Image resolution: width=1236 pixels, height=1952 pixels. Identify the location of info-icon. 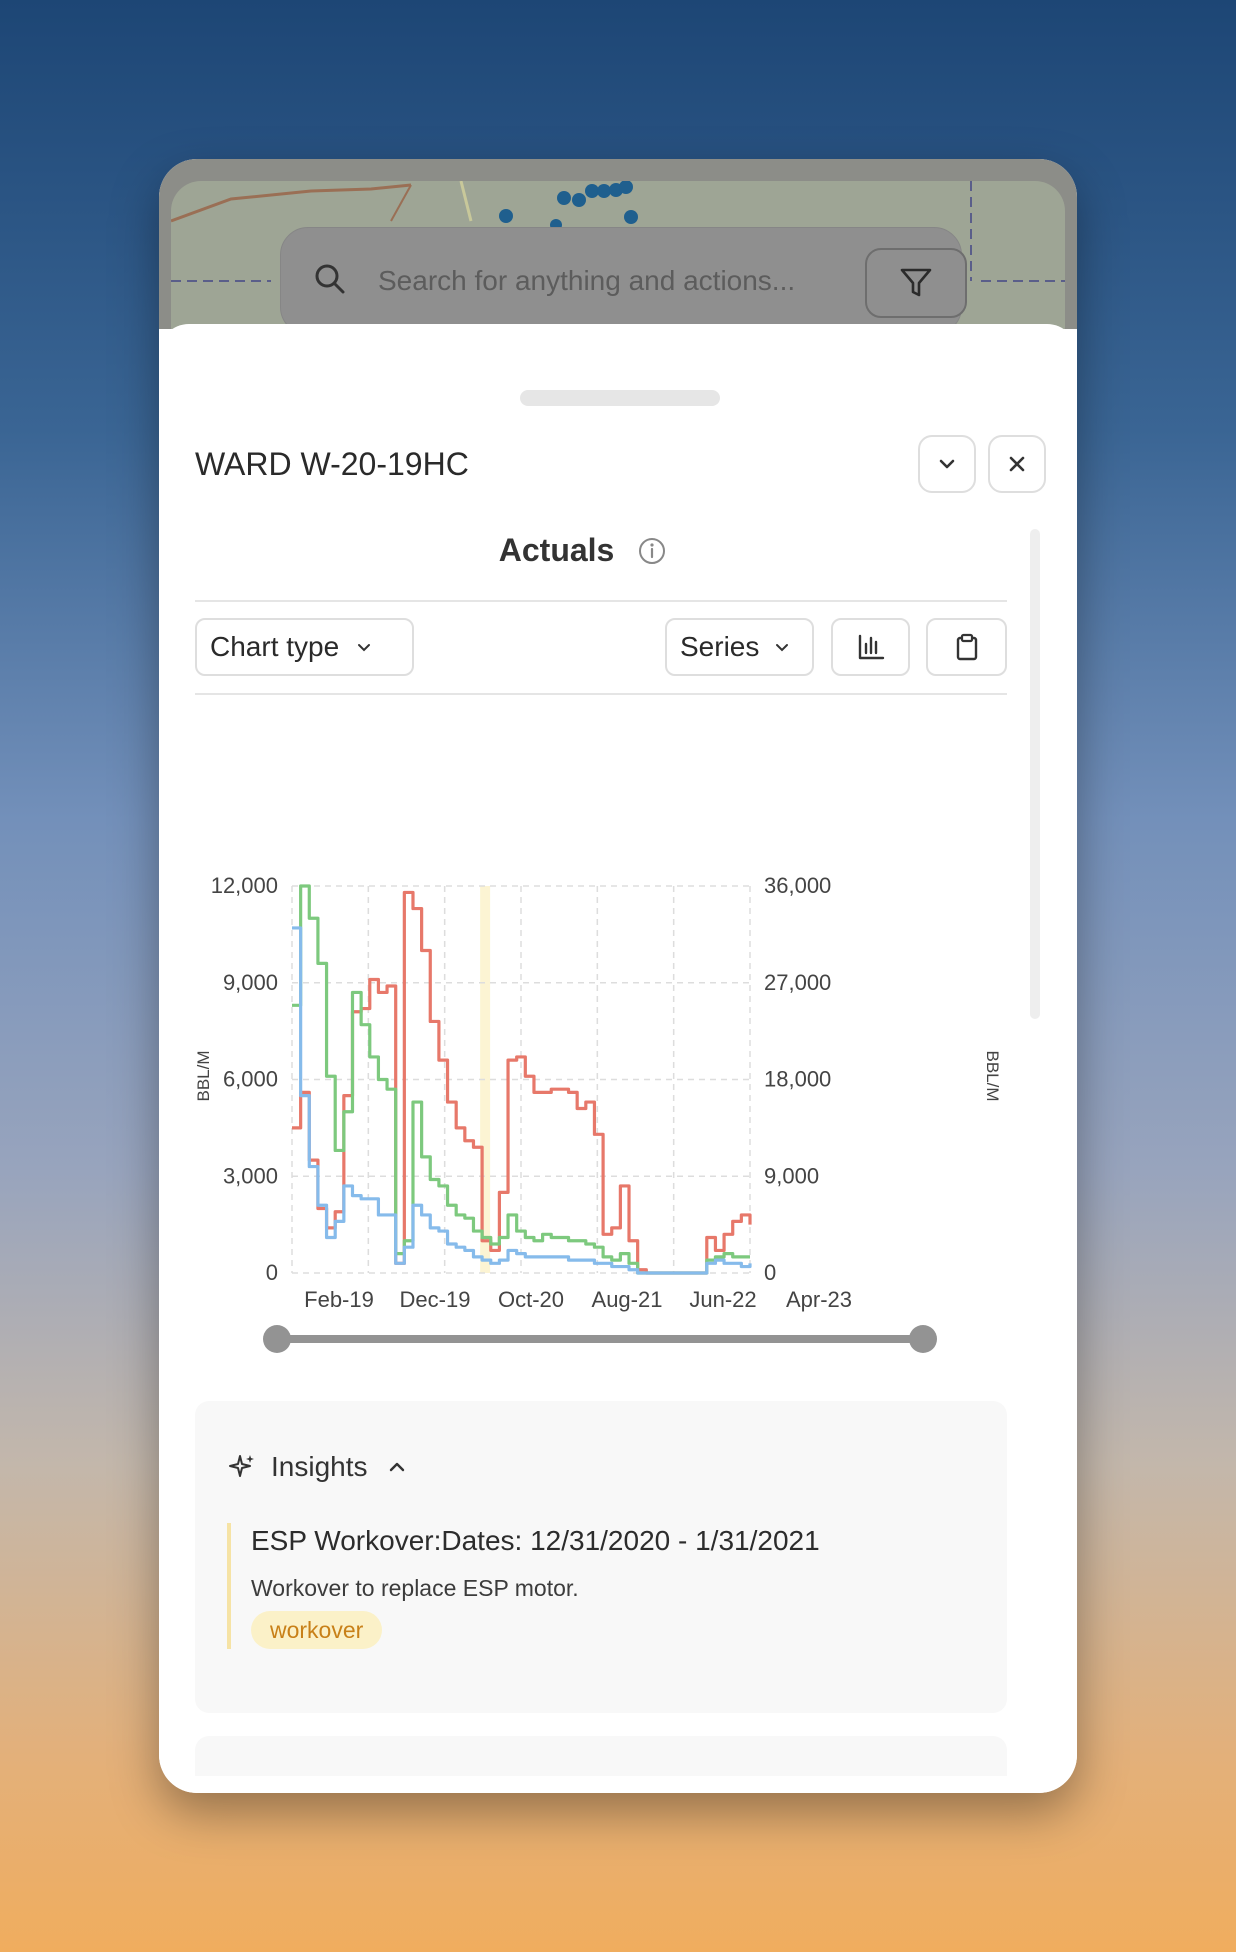
(652, 551).